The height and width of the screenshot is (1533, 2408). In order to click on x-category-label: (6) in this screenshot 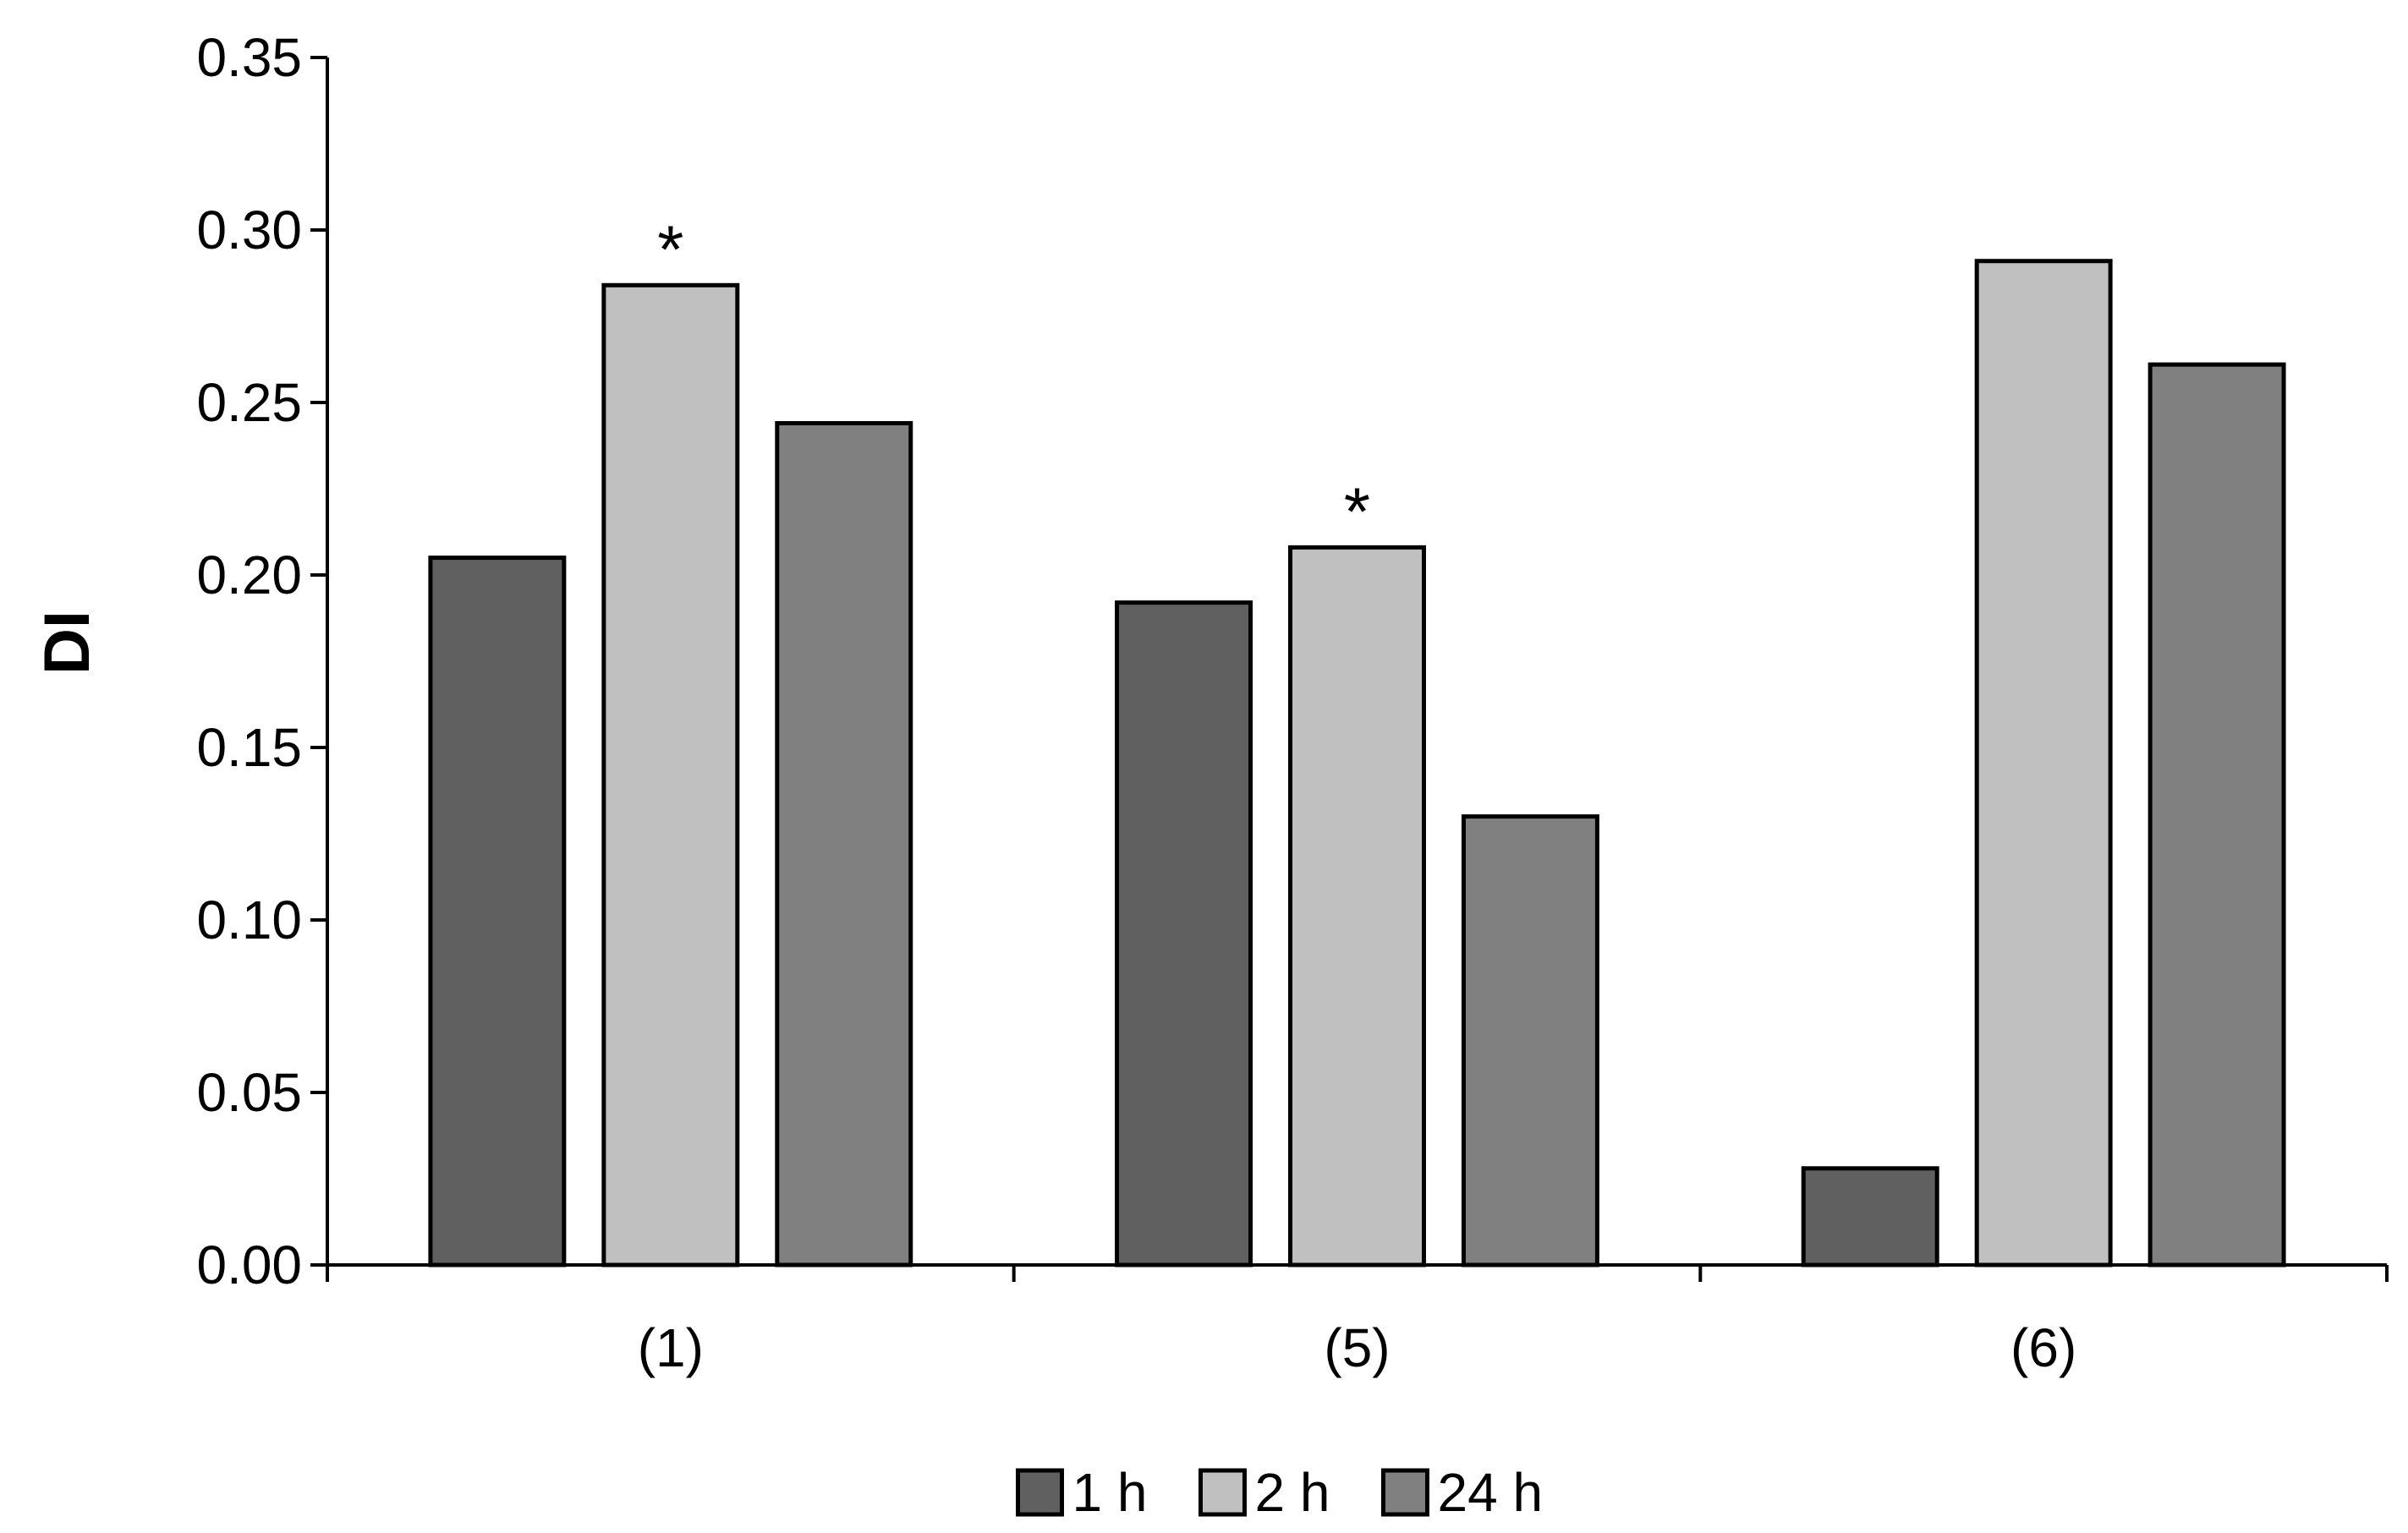, I will do `click(2043, 1347)`.